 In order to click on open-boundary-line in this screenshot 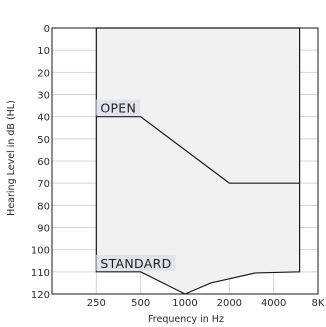, I will do `click(198, 150)`.